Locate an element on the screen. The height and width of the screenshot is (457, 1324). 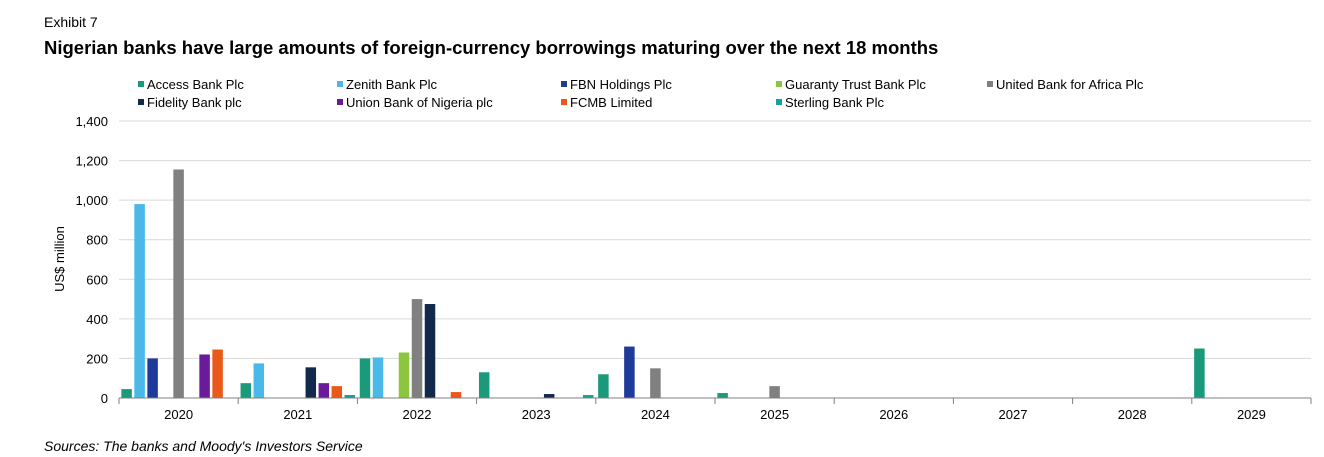
x-tick-label: 2028 is located at coordinates (1132, 414).